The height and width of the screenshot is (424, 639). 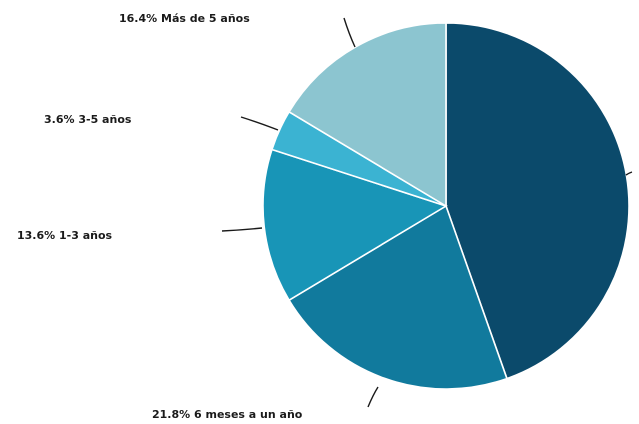 I want to click on slice-label-mas-de-5-anos: 16.4% Más de 5 años, so click(x=184, y=18).